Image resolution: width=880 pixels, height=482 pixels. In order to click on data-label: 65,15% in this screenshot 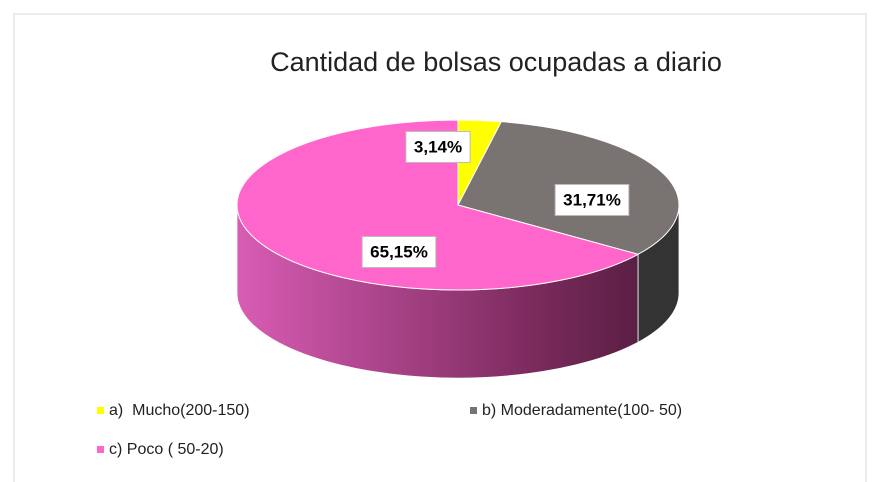, I will do `click(399, 251)`.